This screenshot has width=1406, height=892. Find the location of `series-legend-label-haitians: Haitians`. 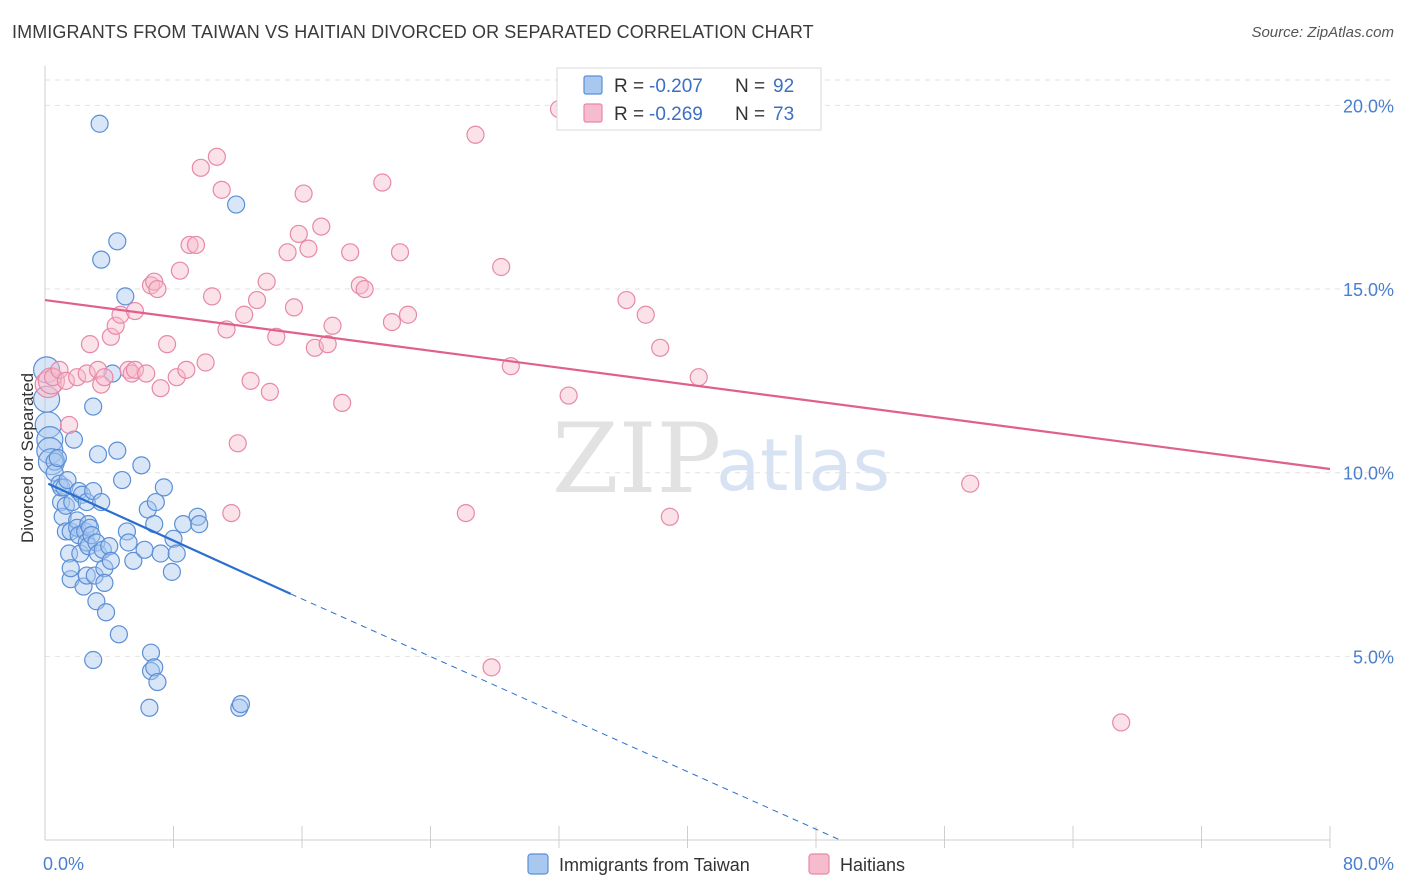

series-legend-label-haitians: Haitians is located at coordinates (872, 865).